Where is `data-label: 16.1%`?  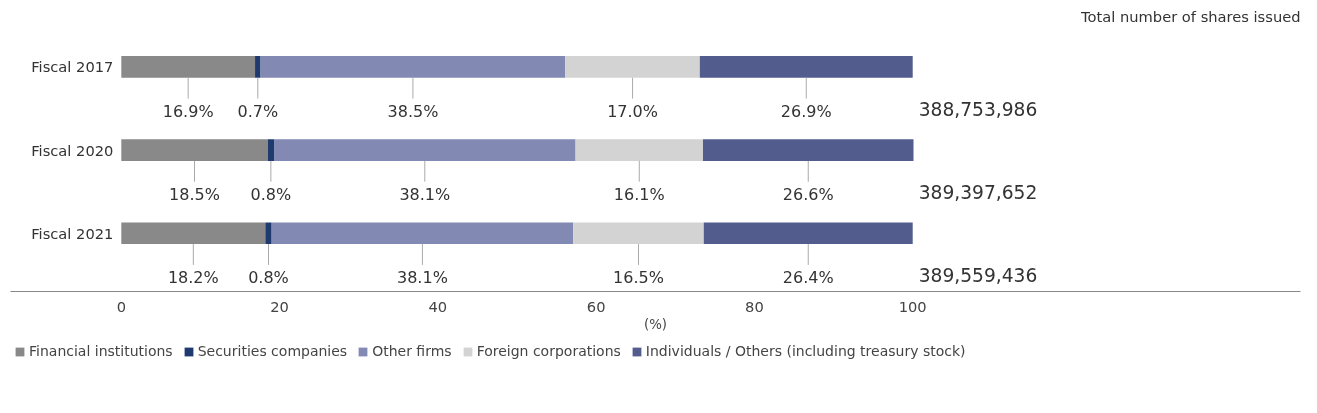 data-label: 16.1% is located at coordinates (639, 195).